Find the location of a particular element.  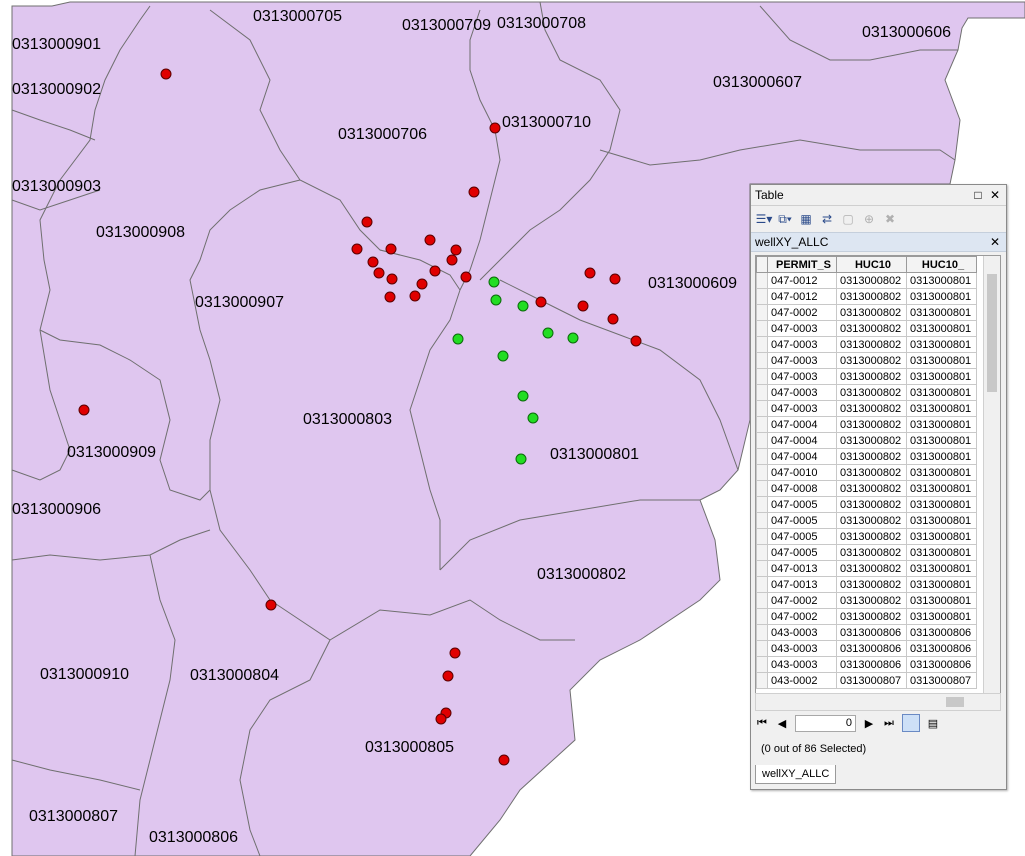

table-row: 043-0002 0313000807 0313000807 is located at coordinates (866, 680).